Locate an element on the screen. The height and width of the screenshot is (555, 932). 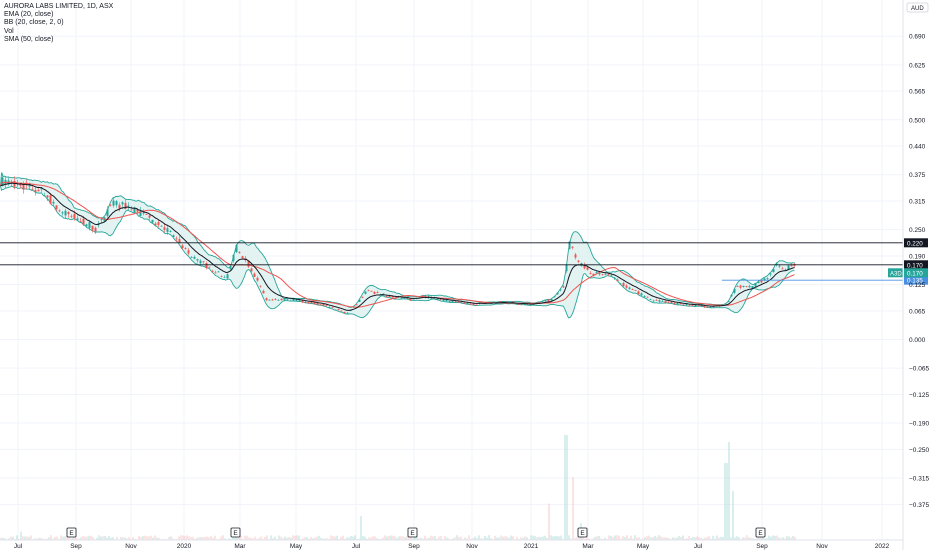
price-tick-label: 0.065 is located at coordinates (917, 311).